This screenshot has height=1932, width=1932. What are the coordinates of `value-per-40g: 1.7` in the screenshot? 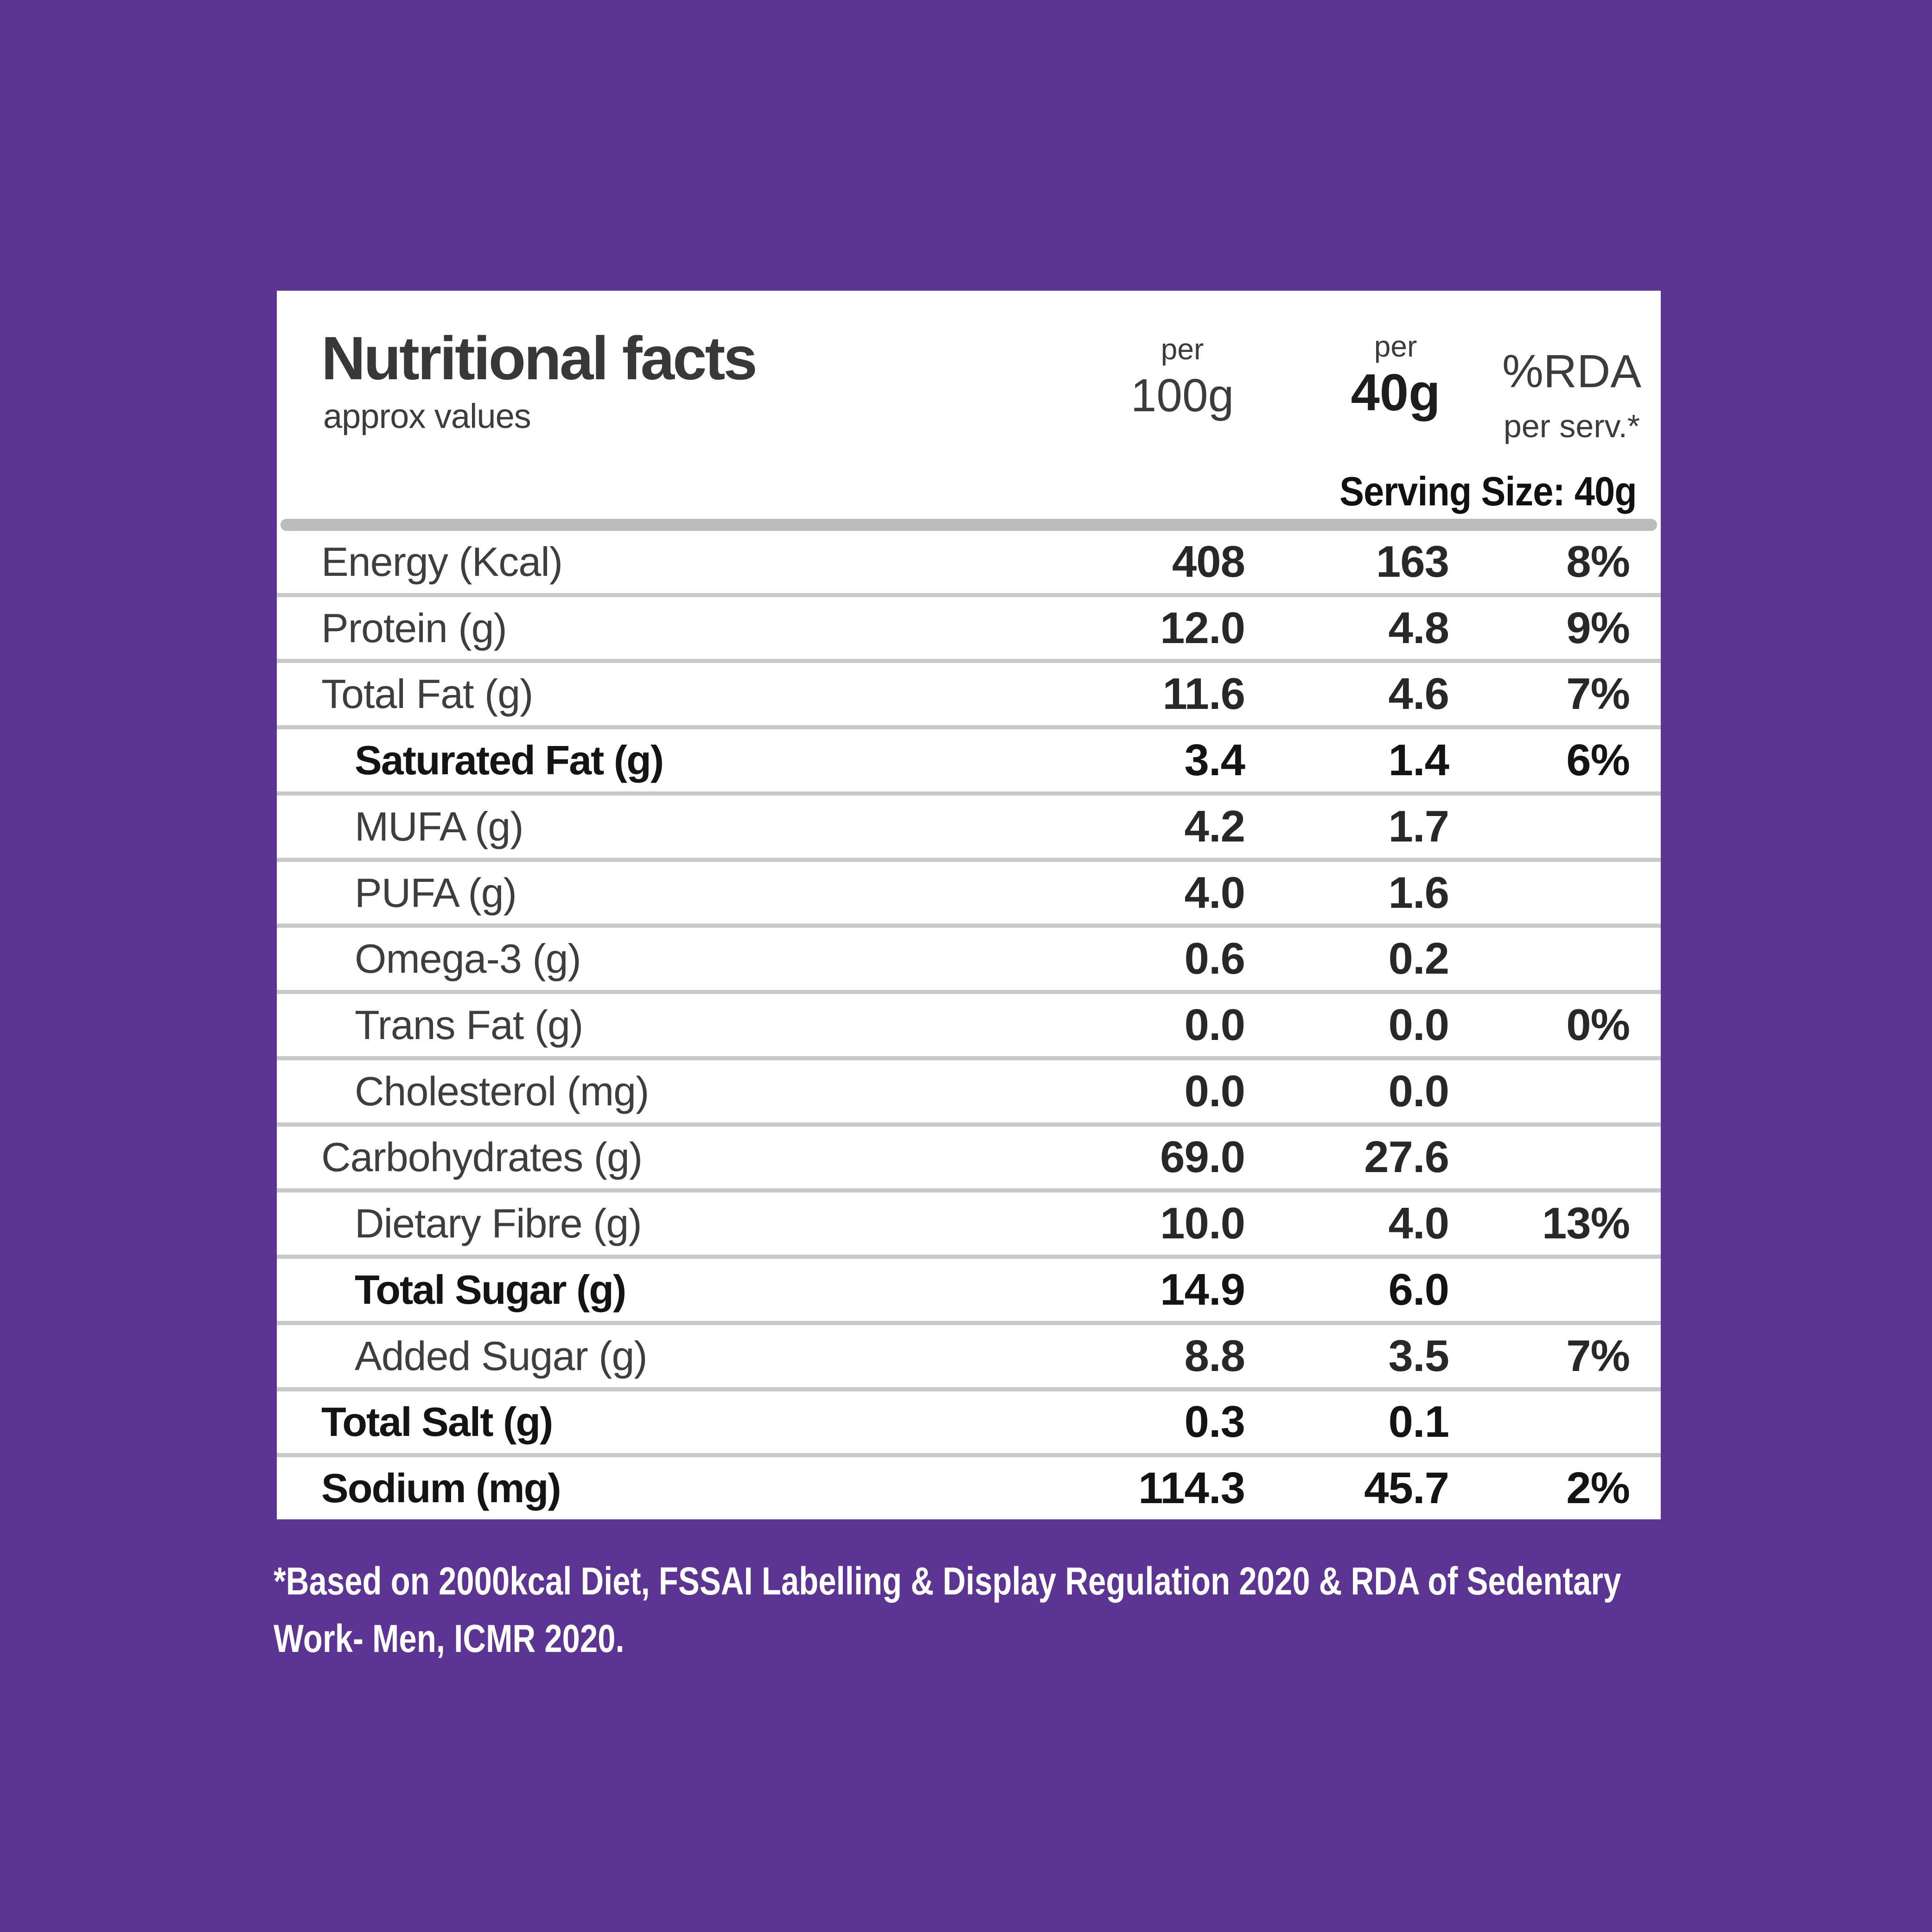 It's located at (1418, 826).